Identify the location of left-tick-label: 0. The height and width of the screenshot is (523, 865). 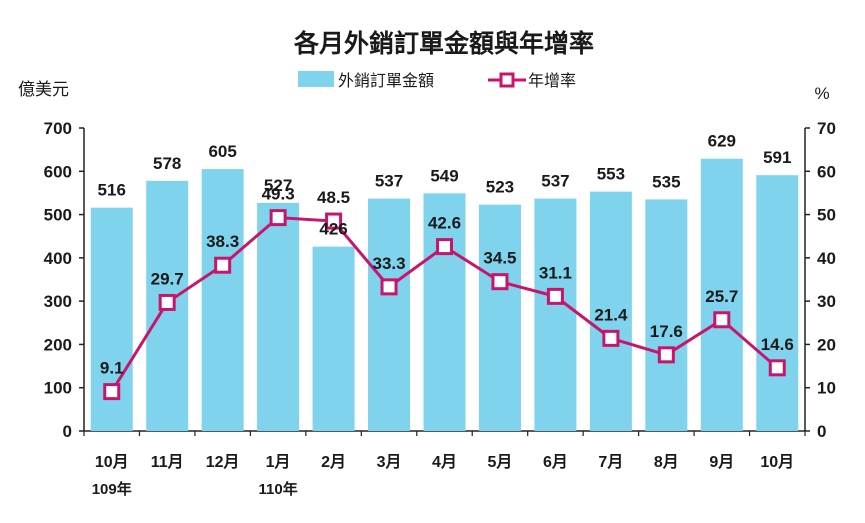
(67, 431).